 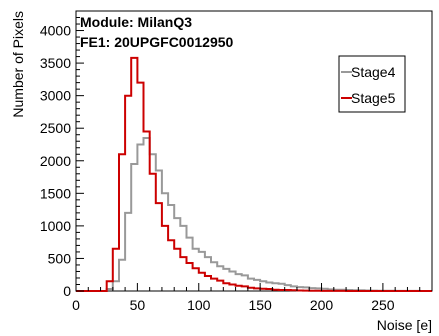 I want to click on y-tick-label: 4000, so click(x=55, y=31).